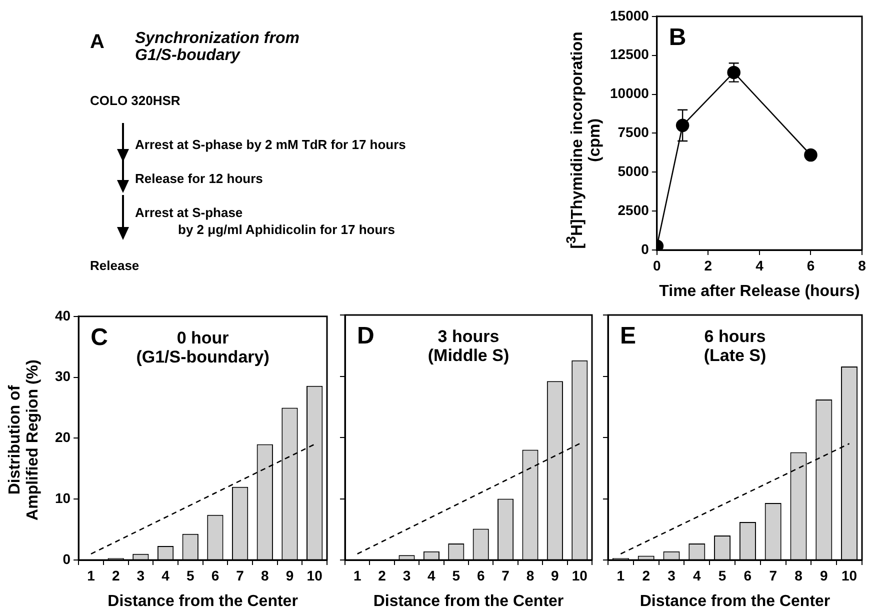 This screenshot has width=875, height=615. I want to click on y-tick-label: 40, so click(62, 315).